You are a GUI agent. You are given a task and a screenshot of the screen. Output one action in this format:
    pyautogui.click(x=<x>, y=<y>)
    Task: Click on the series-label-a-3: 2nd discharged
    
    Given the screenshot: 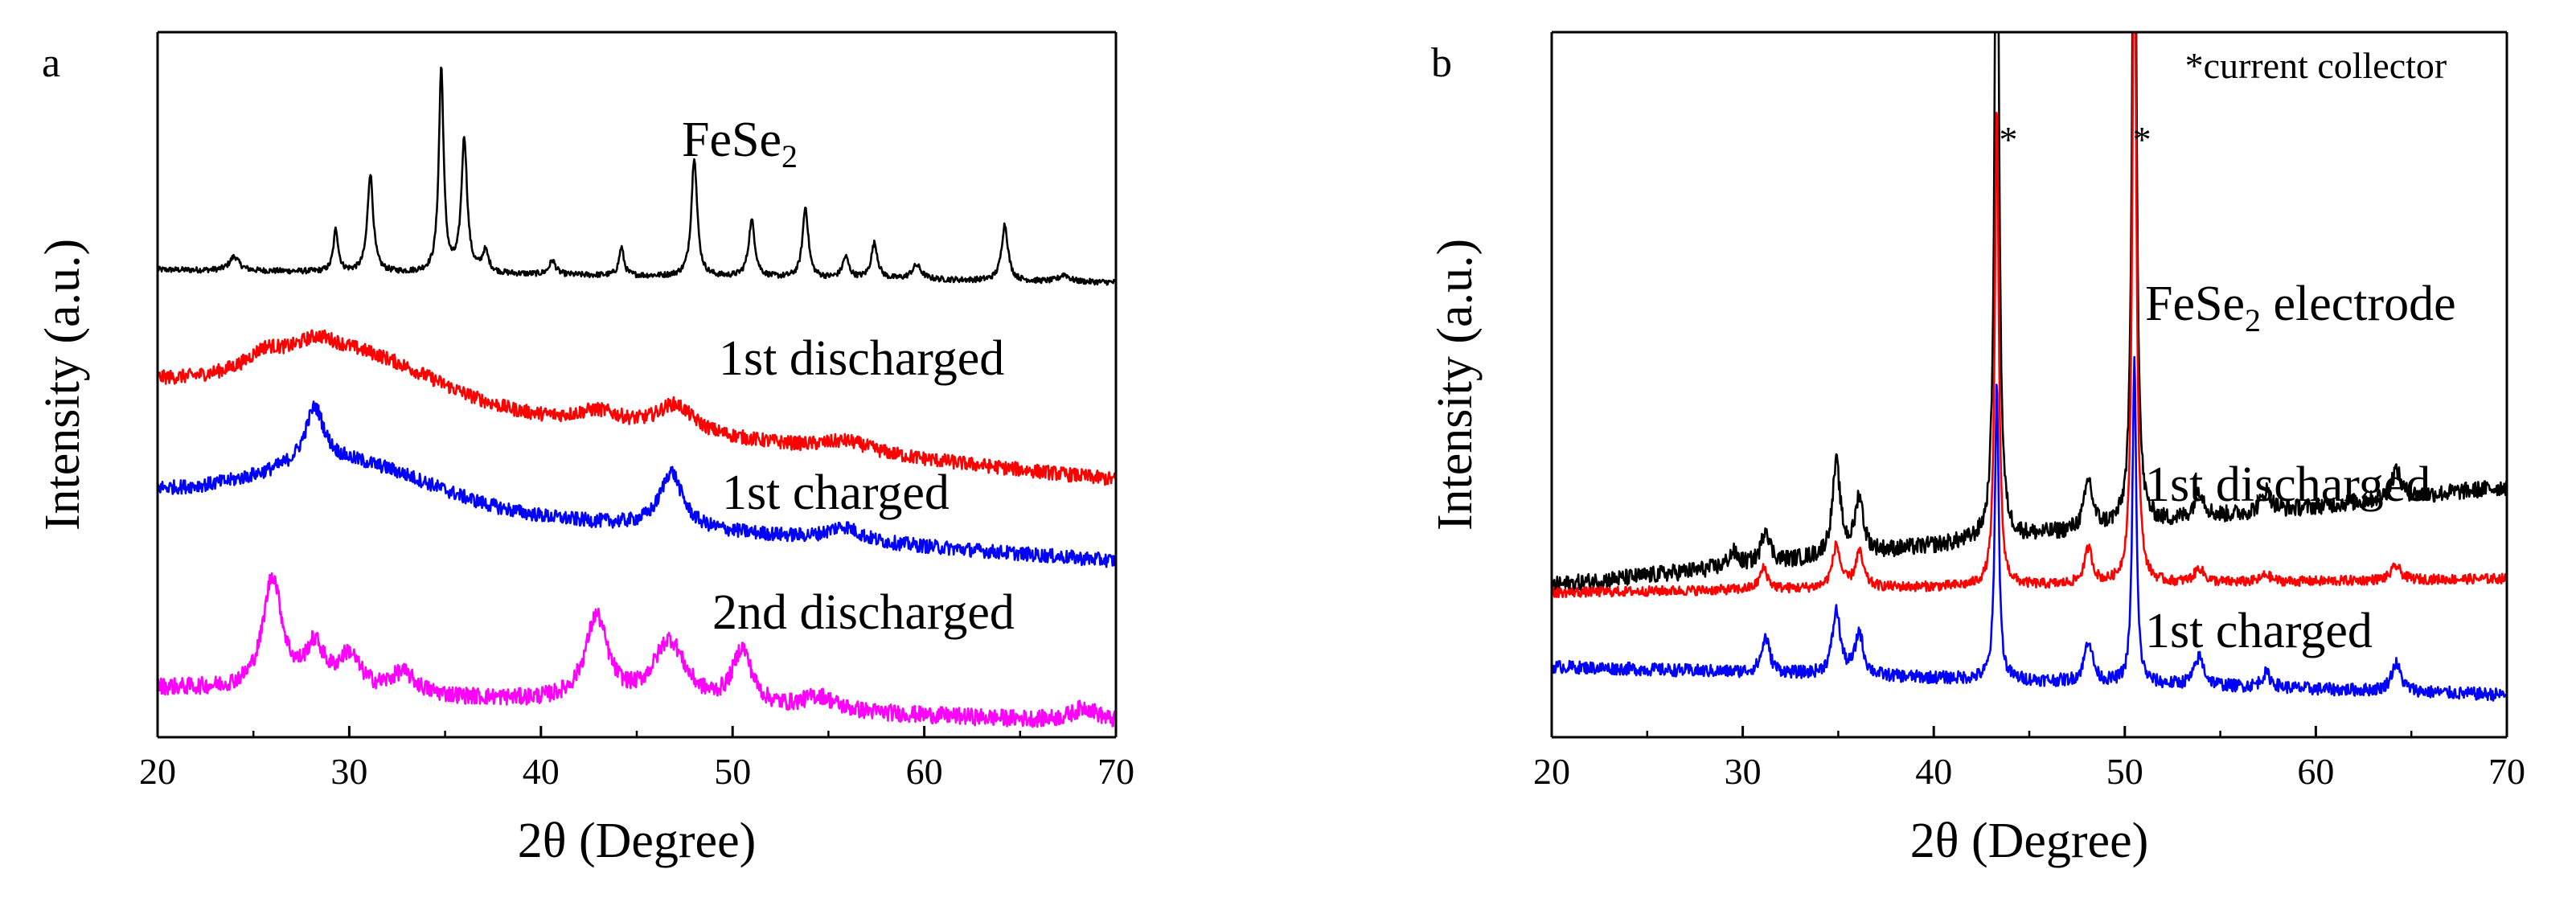 What is the action you would take?
    pyautogui.click(x=863, y=612)
    